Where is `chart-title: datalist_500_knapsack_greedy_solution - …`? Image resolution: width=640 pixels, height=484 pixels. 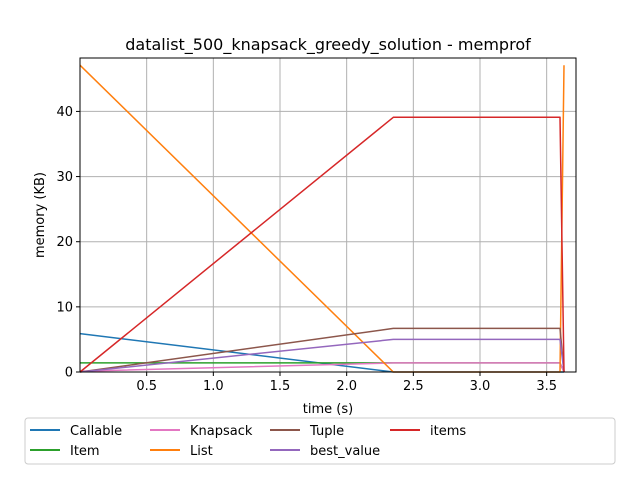 chart-title: datalist_500_knapsack_greedy_solution - … is located at coordinates (328, 45).